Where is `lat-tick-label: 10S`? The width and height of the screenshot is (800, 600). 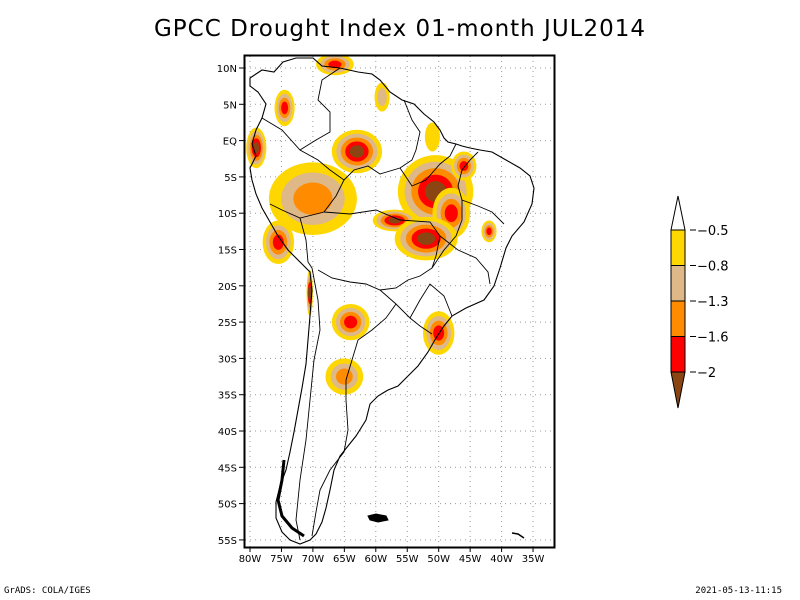 lat-tick-label: 10S is located at coordinates (227, 214).